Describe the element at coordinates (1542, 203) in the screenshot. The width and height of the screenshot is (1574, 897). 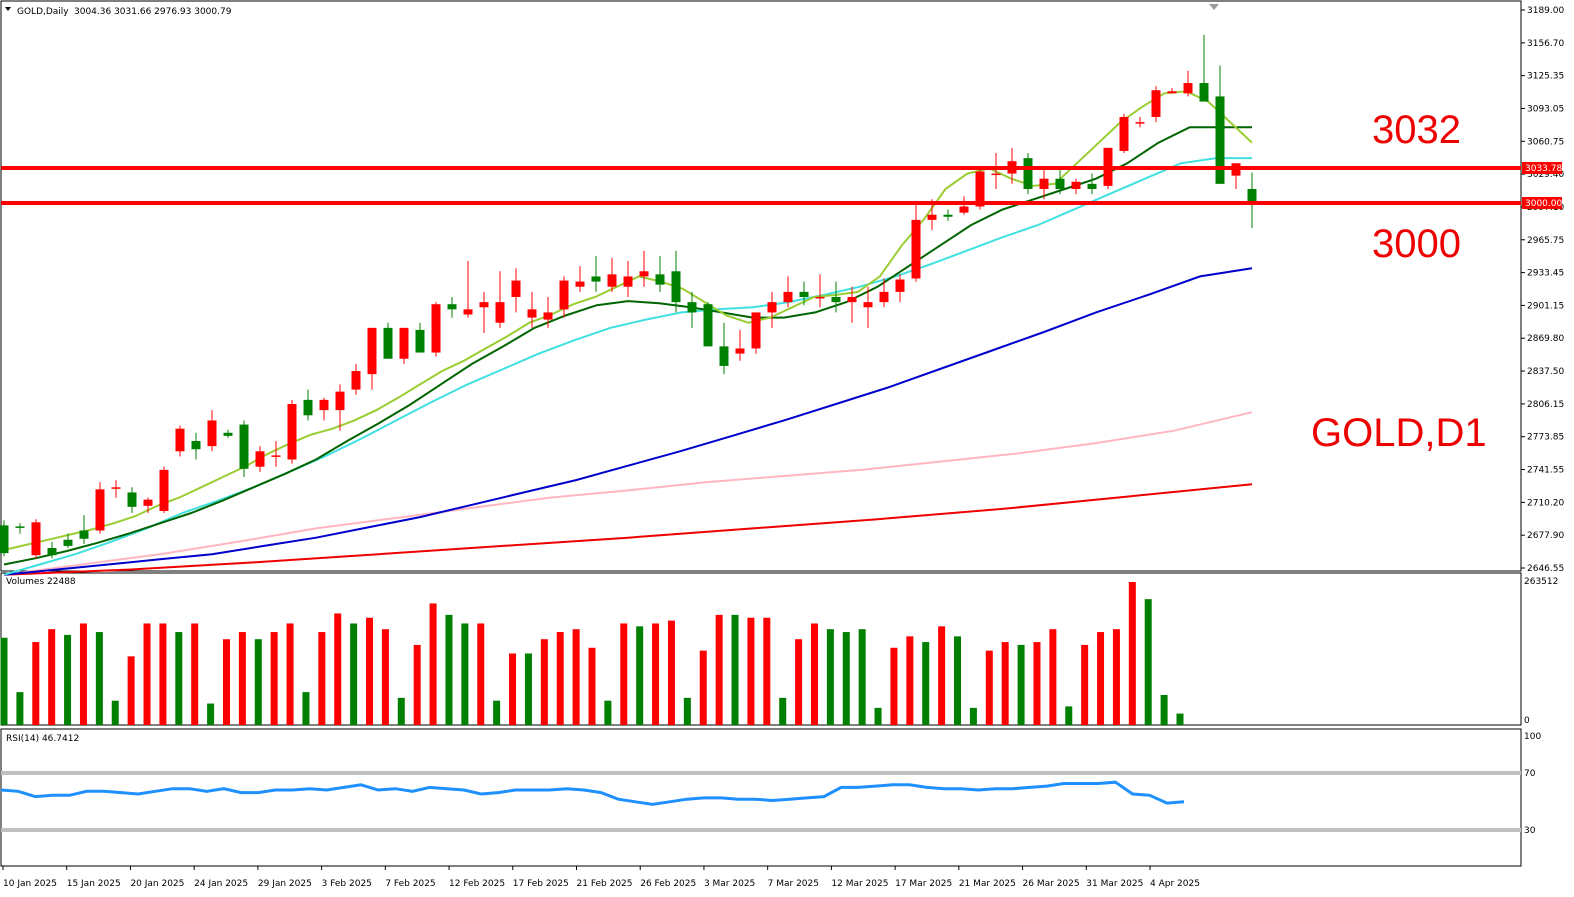
I see `lower-price-tag` at that location.